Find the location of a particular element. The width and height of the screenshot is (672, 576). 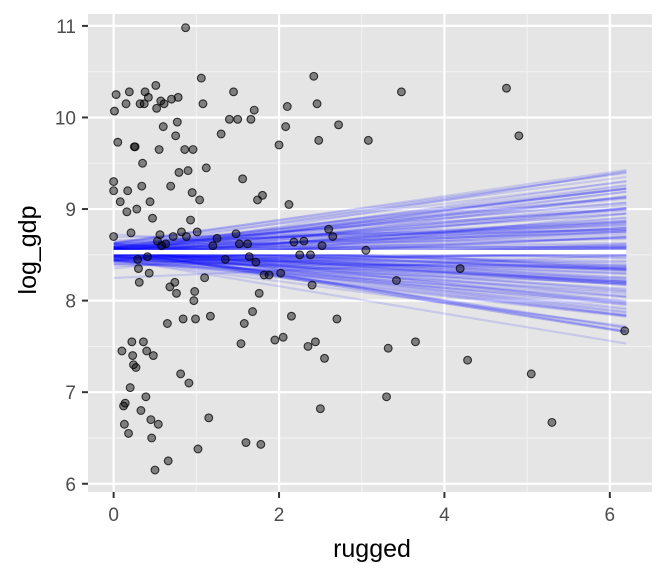

x-tick-label: 0 is located at coordinates (113, 515).